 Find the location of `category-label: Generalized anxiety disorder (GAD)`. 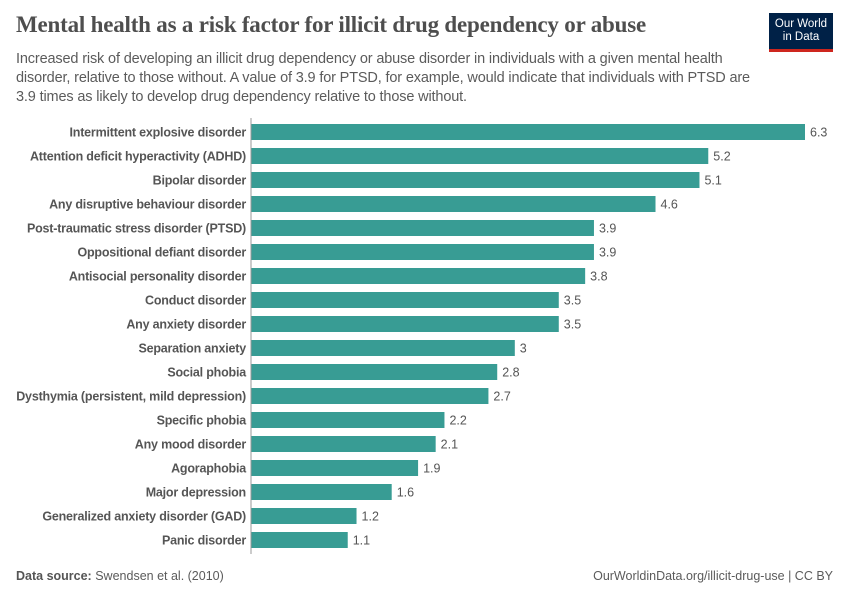

category-label: Generalized anxiety disorder (GAD) is located at coordinates (144, 517).